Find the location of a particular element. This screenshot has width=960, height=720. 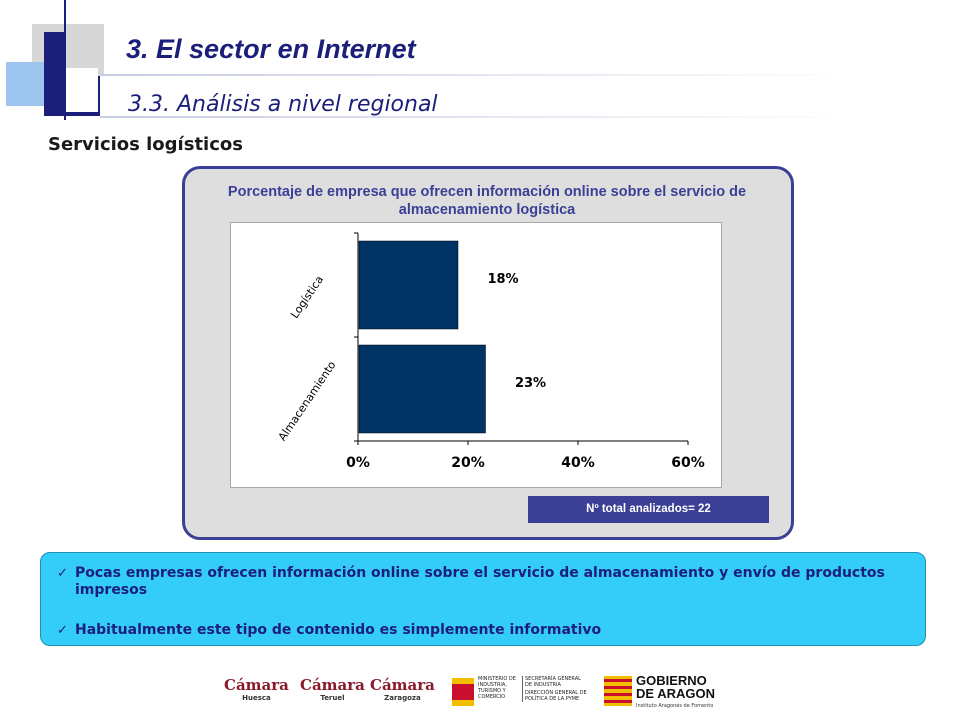

camara-huesca-logo: Cámara Huesca is located at coordinates (256, 689).